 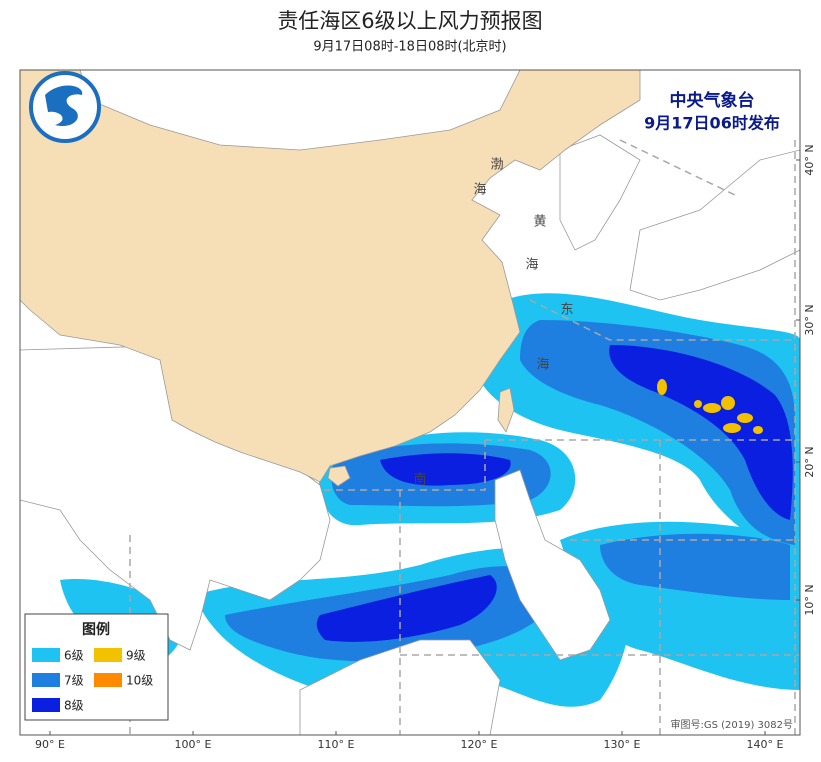 What do you see at coordinates (50, 744) in the screenshot?
I see `lon-label: 90° E` at bounding box center [50, 744].